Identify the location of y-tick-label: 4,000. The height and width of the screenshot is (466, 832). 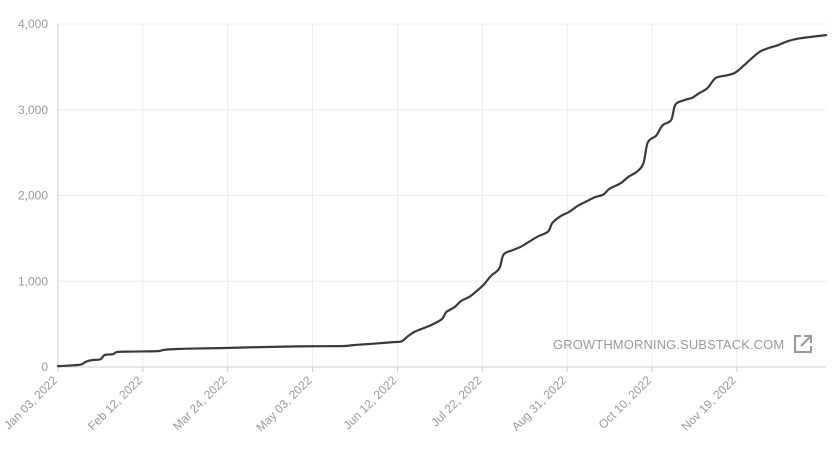
(33, 24).